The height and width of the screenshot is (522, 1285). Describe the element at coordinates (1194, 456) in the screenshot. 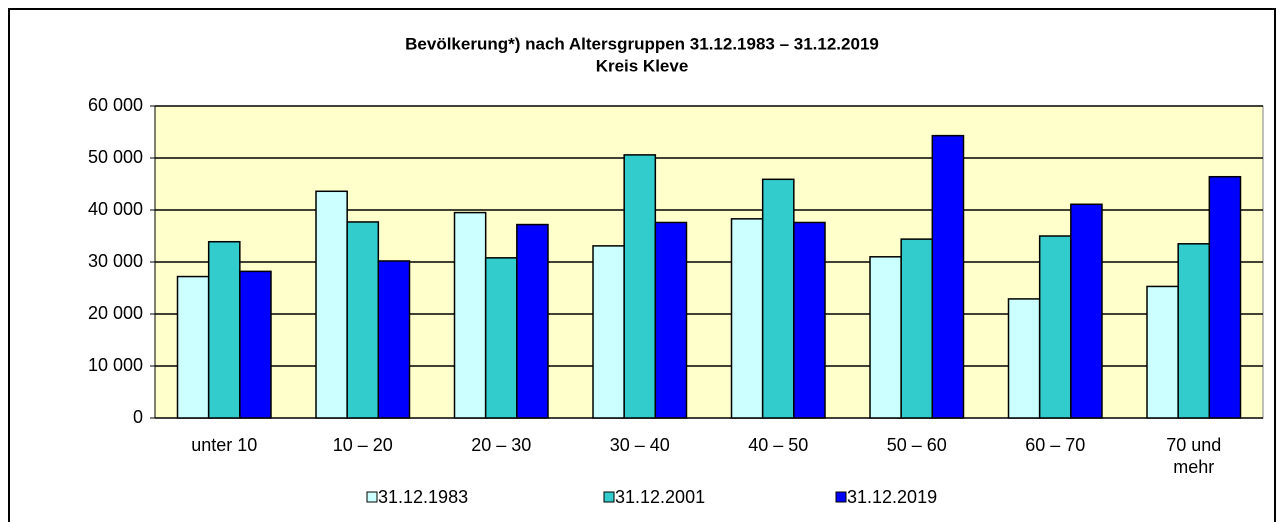

I see `x-tick-label: 70 und mehr` at that location.